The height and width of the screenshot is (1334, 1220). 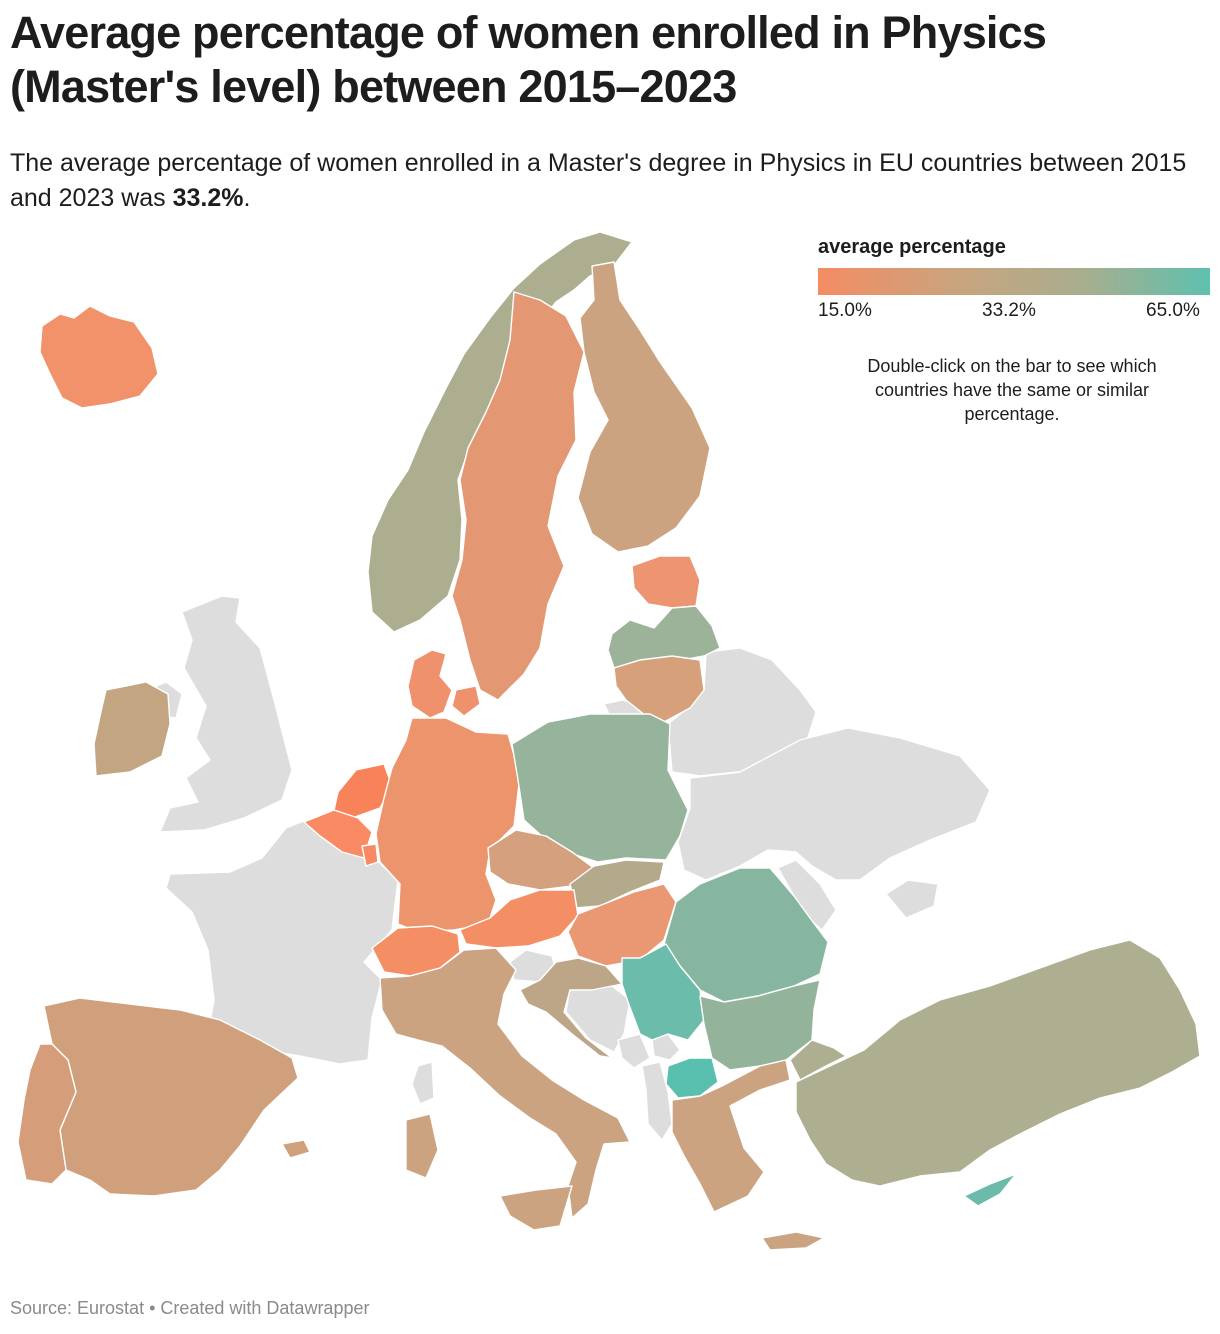 I want to click on country-north-macedonia, so click(x=692, y=1078).